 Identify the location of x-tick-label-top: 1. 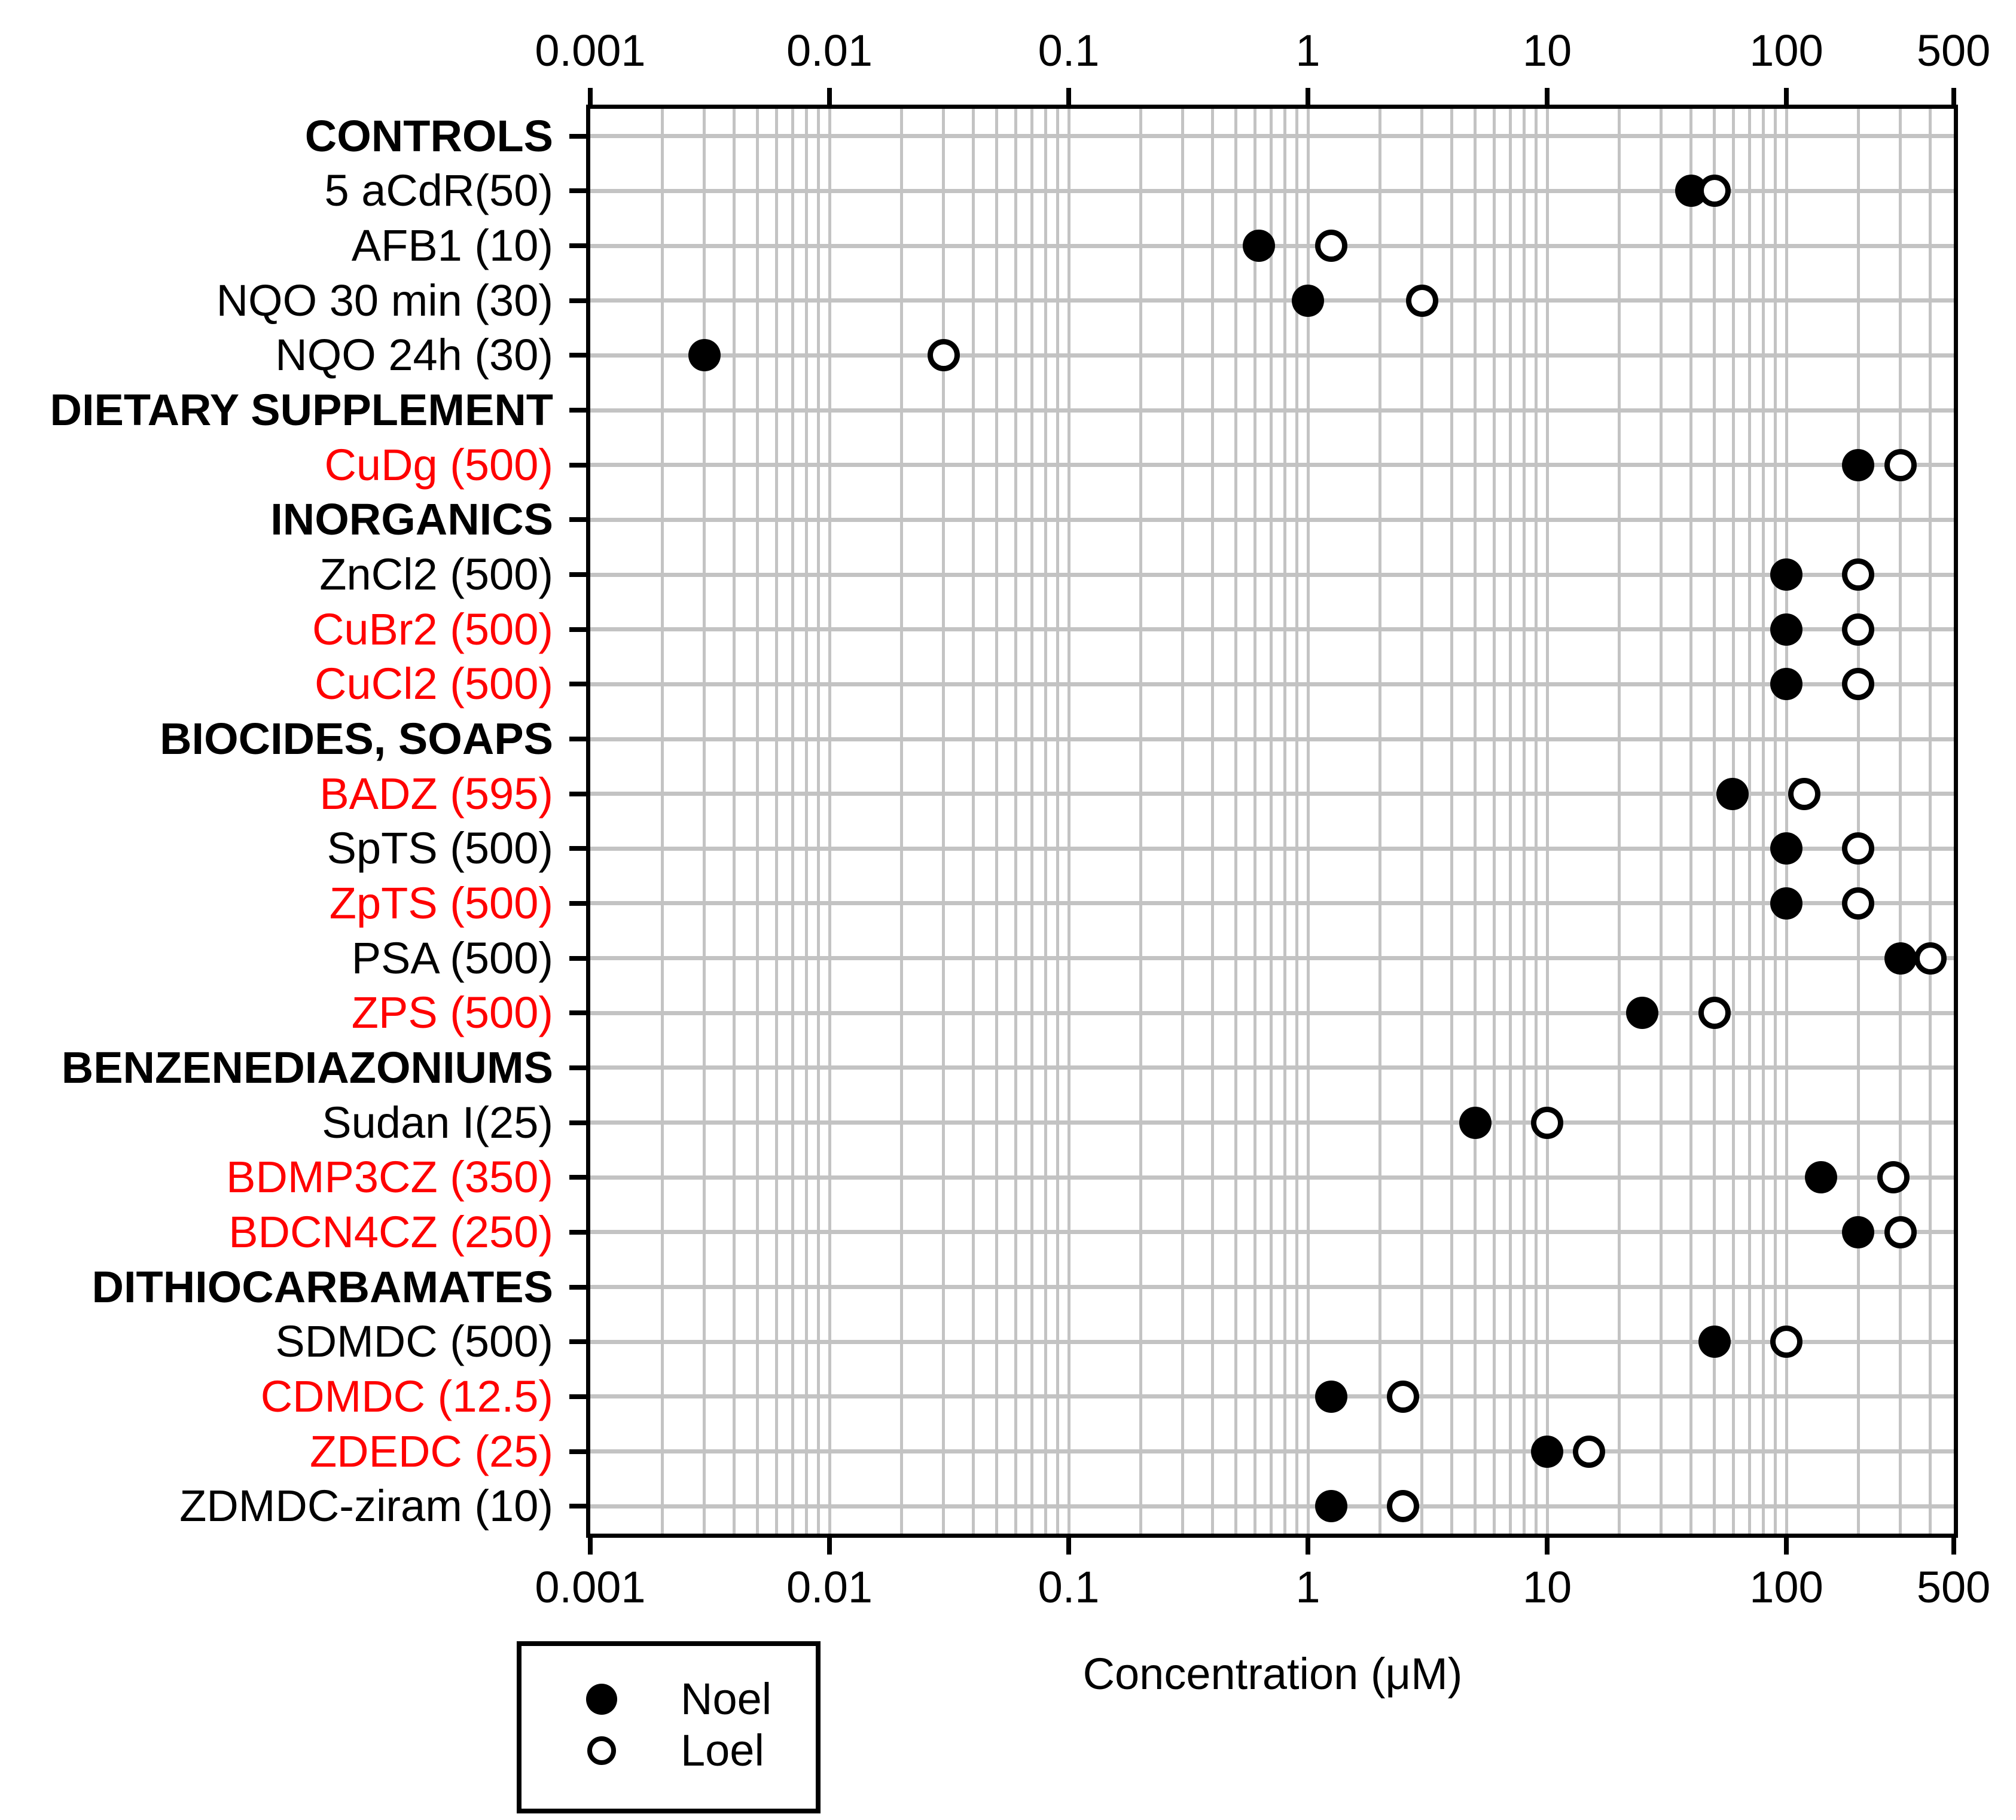
(1307, 50).